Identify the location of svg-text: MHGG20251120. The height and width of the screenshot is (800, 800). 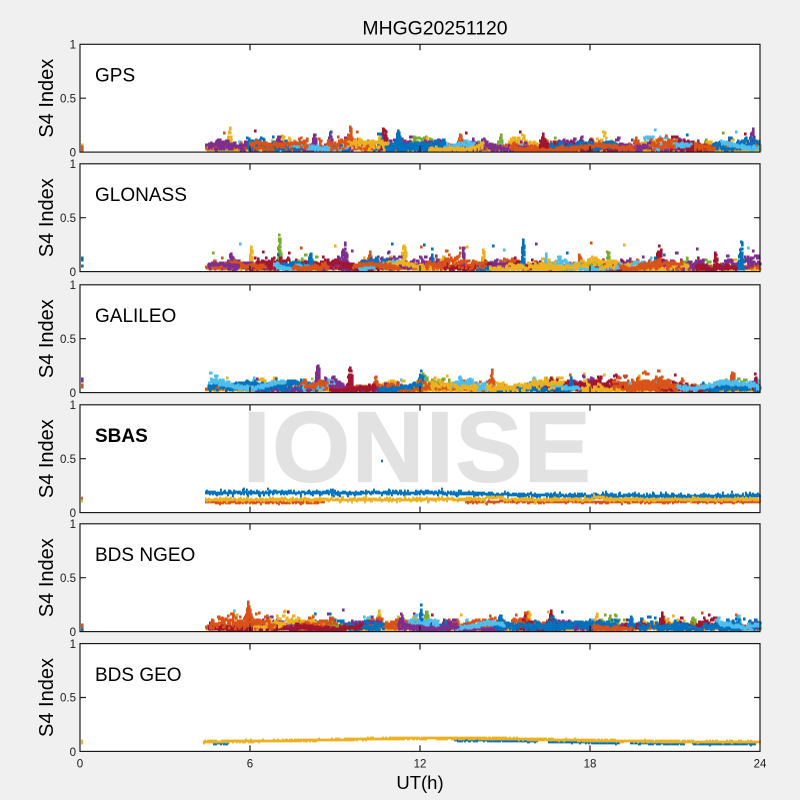
(434, 29).